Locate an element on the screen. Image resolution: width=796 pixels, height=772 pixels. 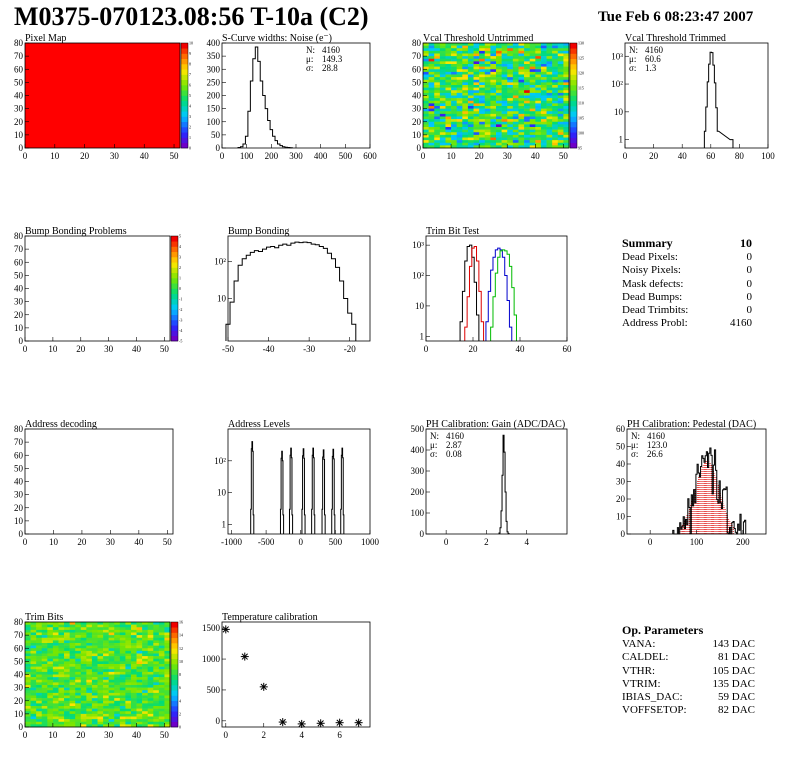
x-tick-label: 500 is located at coordinates (346, 156).